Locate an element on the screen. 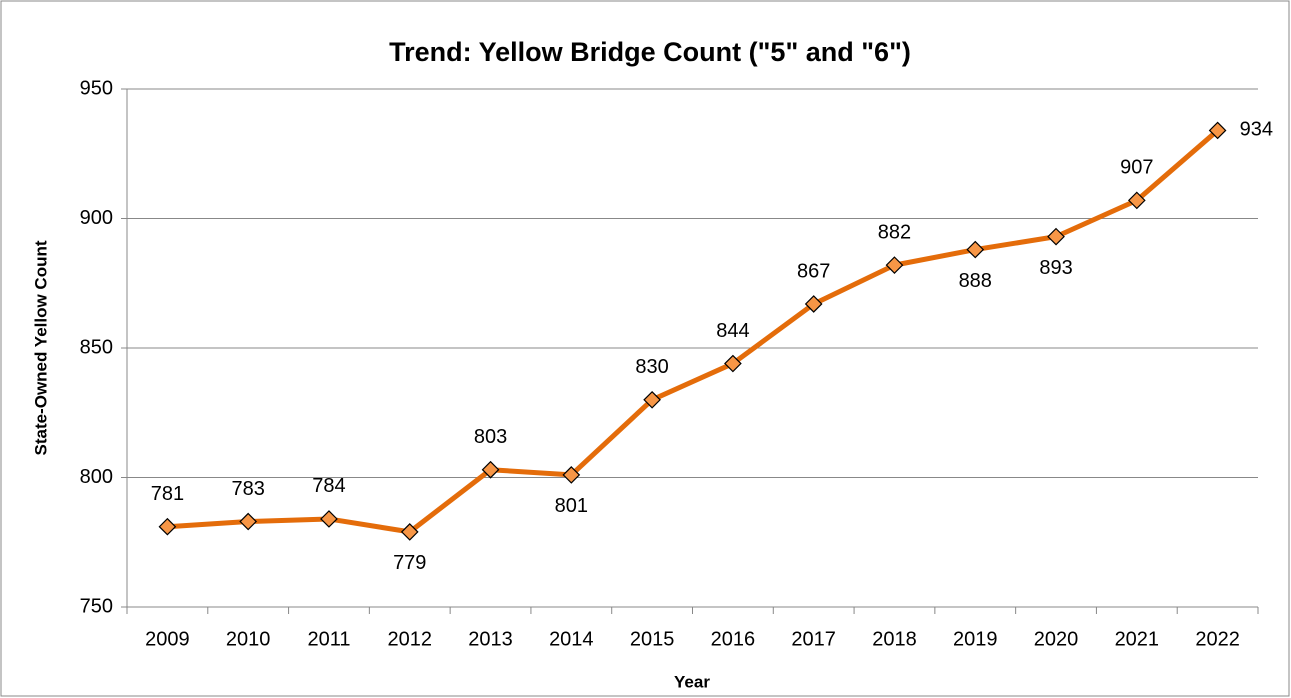 The image size is (1291, 698). y-tick-label: 800 is located at coordinates (96, 477).